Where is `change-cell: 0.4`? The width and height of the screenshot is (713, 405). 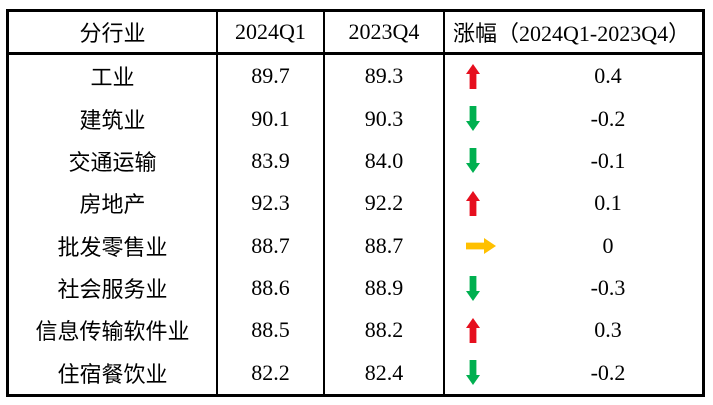 change-cell: 0.4 is located at coordinates (573, 76).